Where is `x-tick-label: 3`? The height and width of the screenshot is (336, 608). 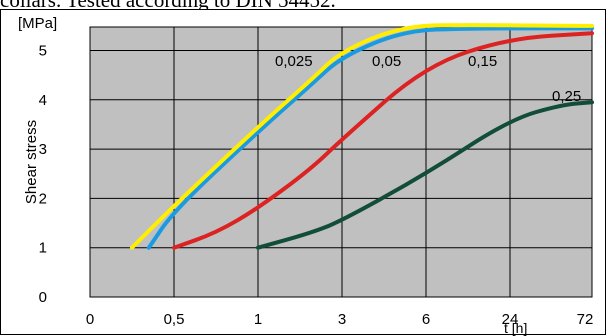 x-tick-label: 3 is located at coordinates (342, 319).